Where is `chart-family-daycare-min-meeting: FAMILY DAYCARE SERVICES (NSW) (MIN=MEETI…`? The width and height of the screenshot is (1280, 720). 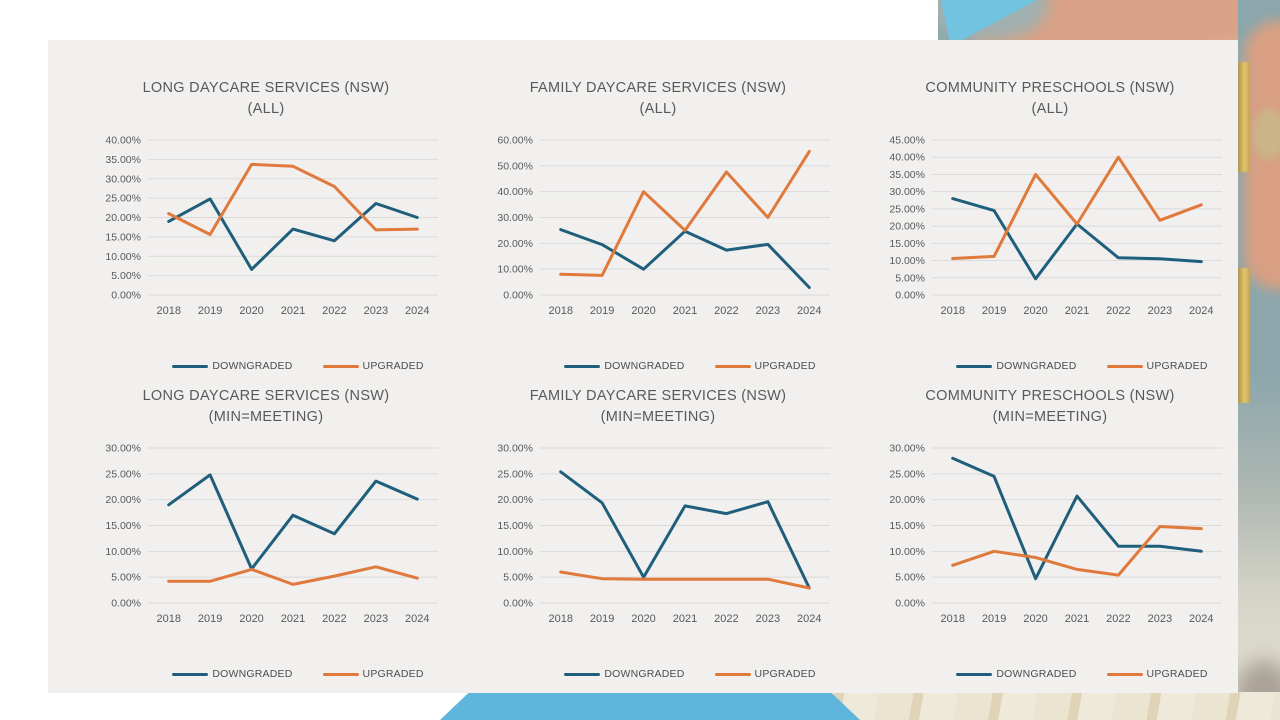
chart-family-daycare-min-meeting: FAMILY DAYCARE SERVICES (NSW) (MIN=MEETI… is located at coordinates (644, 538).